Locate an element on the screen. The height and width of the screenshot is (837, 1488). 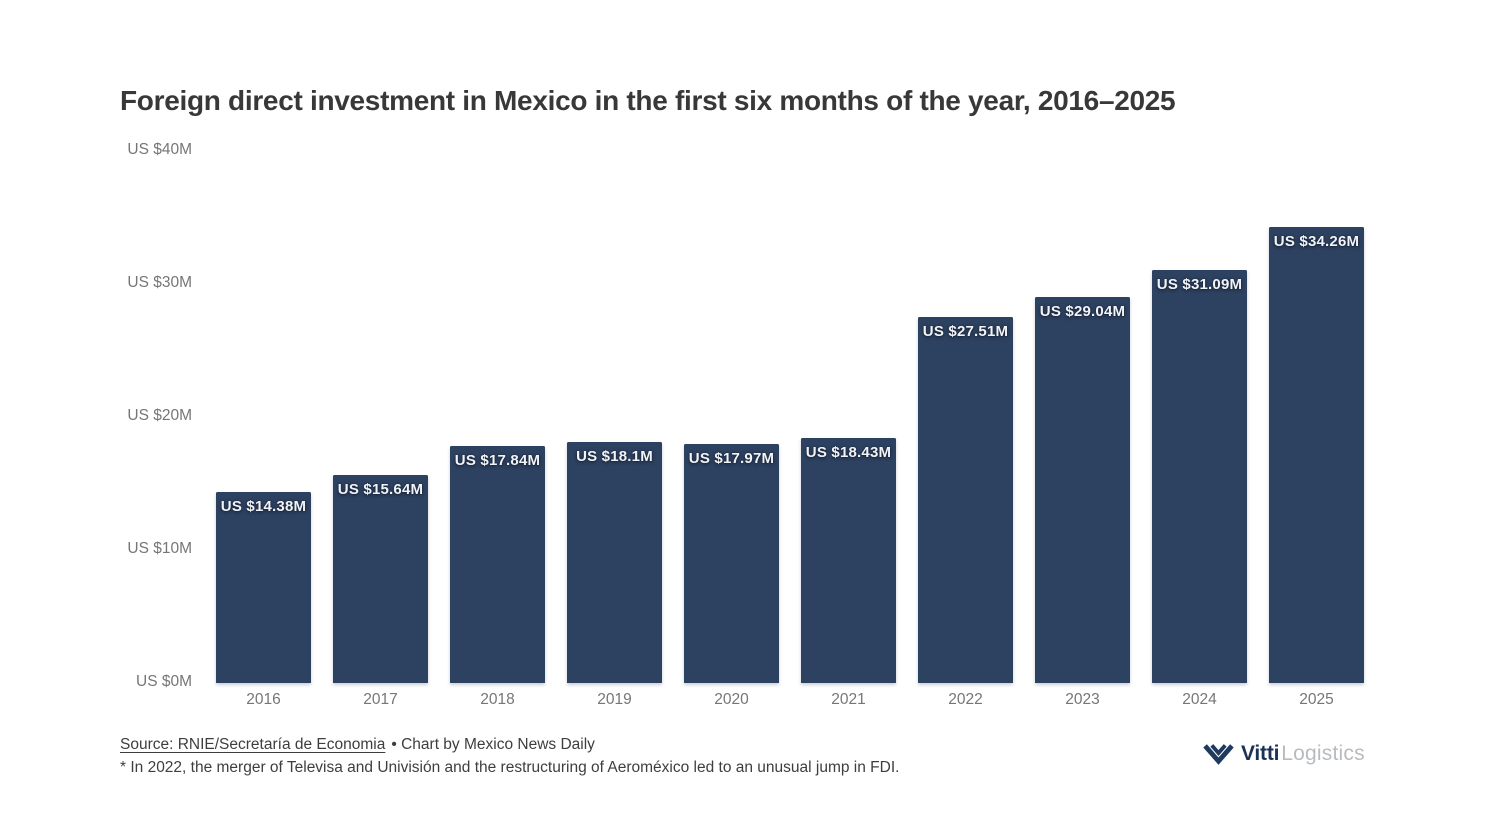
bar-2023: US $29.04M is located at coordinates (1082, 489).